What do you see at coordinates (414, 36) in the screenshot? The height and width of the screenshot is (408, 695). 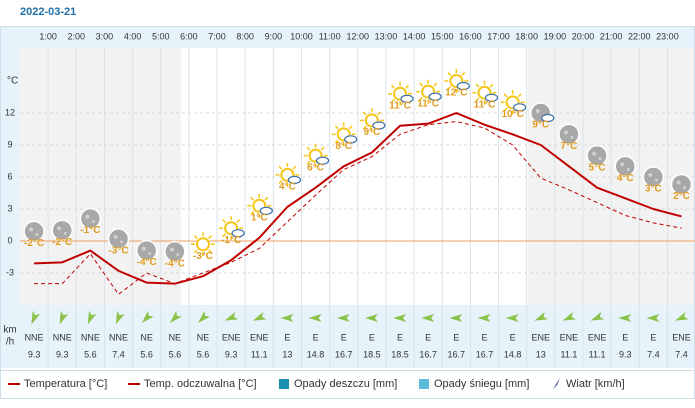 I see `hour-label: 14:00` at bounding box center [414, 36].